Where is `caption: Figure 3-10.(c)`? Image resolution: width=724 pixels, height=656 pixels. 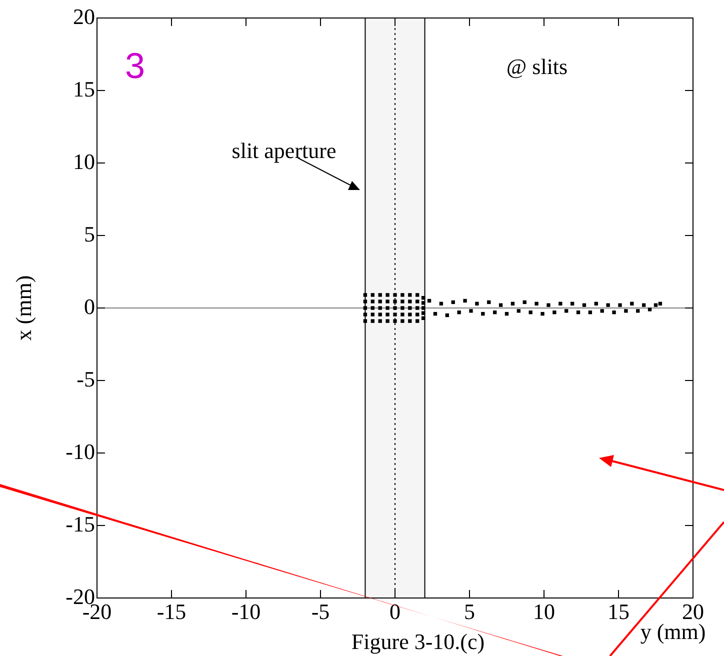
caption: Figure 3-10.(c) is located at coordinates (418, 641).